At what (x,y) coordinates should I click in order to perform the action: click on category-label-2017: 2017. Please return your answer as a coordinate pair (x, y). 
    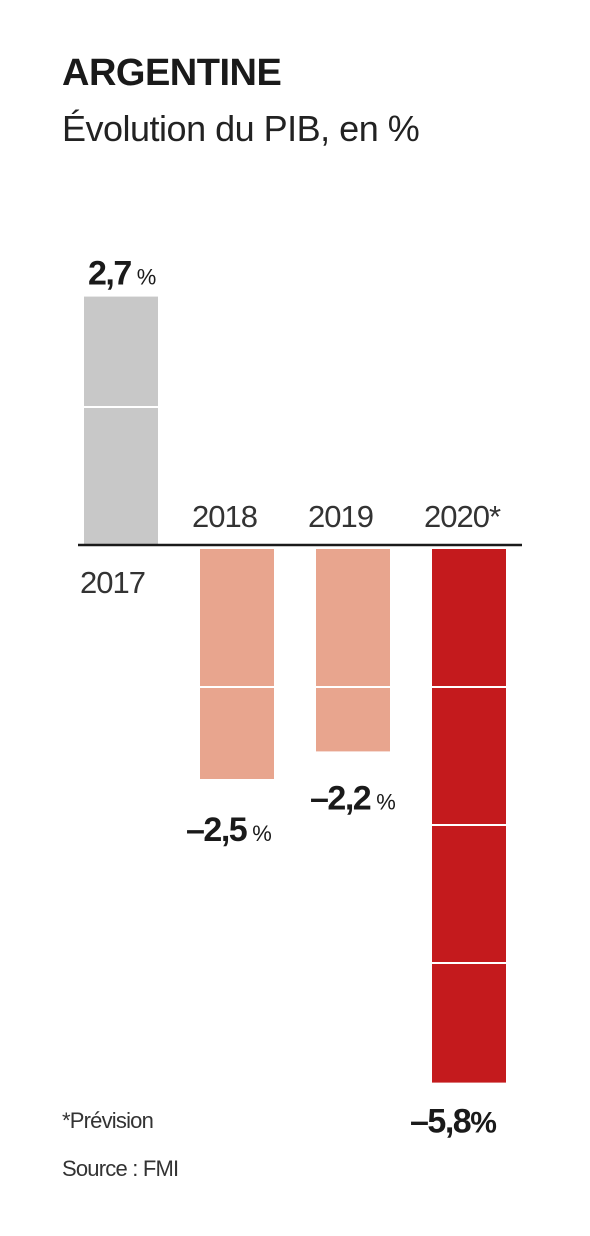
    Looking at the image, I should click on (112, 582).